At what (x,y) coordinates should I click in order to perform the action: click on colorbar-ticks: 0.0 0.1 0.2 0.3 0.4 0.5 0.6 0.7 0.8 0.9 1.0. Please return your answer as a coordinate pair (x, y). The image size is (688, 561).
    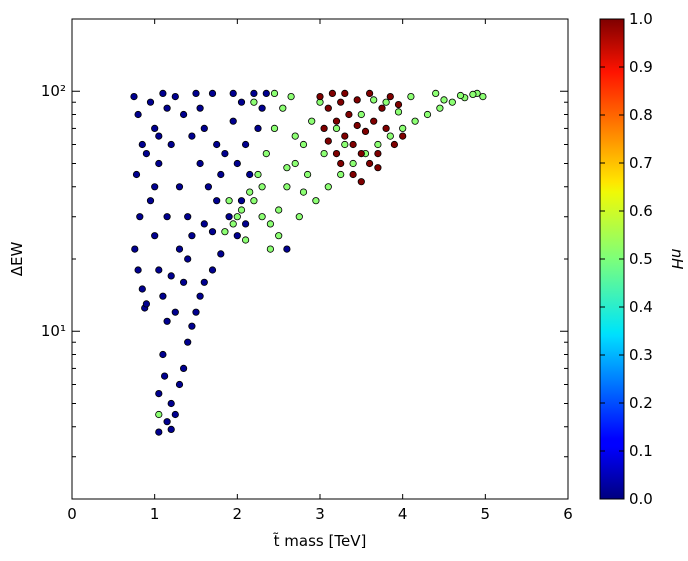
    Looking at the image, I should click on (626, 259).